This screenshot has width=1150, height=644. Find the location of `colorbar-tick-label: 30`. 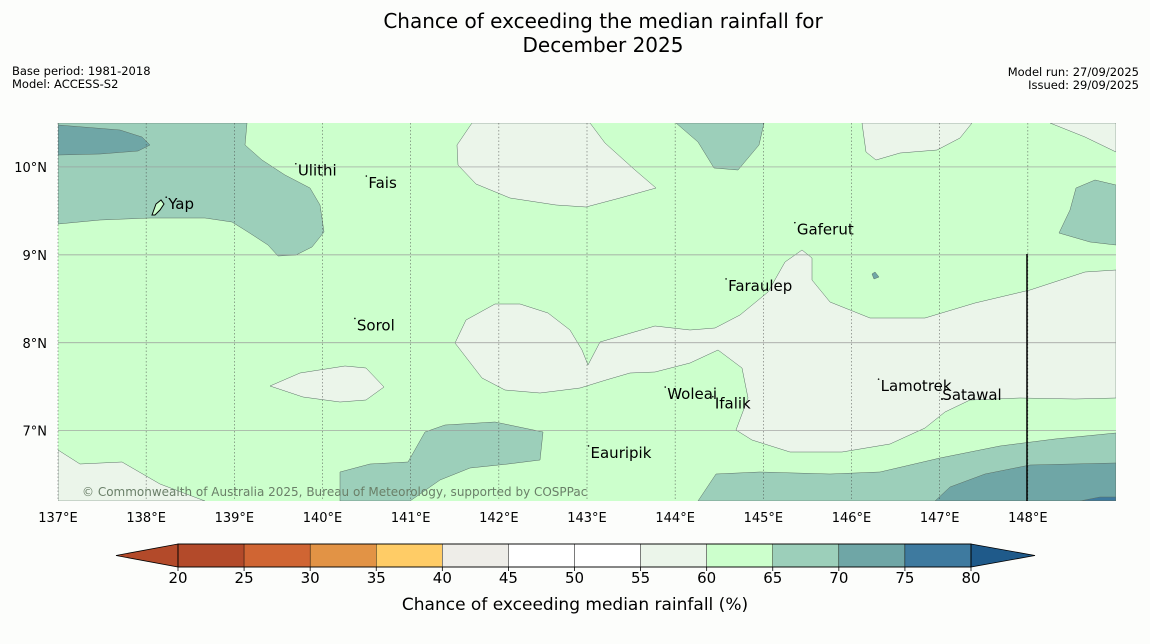

colorbar-tick-label: 30 is located at coordinates (310, 578).